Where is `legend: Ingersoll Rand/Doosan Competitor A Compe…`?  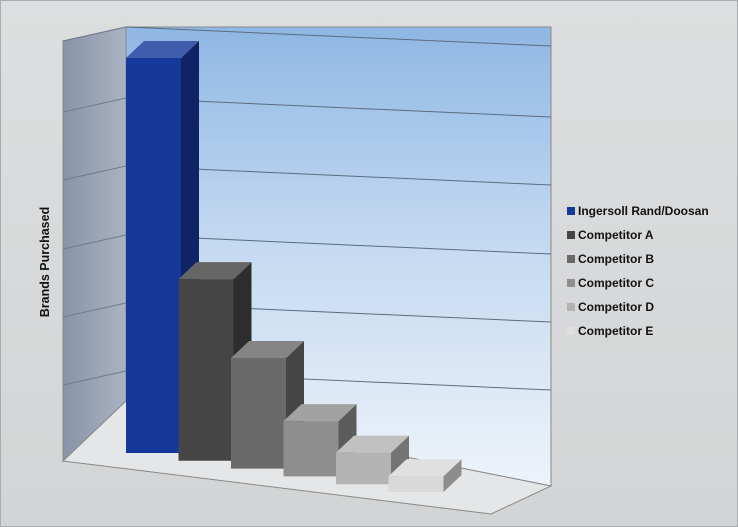
legend: Ingersoll Rand/Doosan Competitor A Compe… is located at coordinates (638, 271).